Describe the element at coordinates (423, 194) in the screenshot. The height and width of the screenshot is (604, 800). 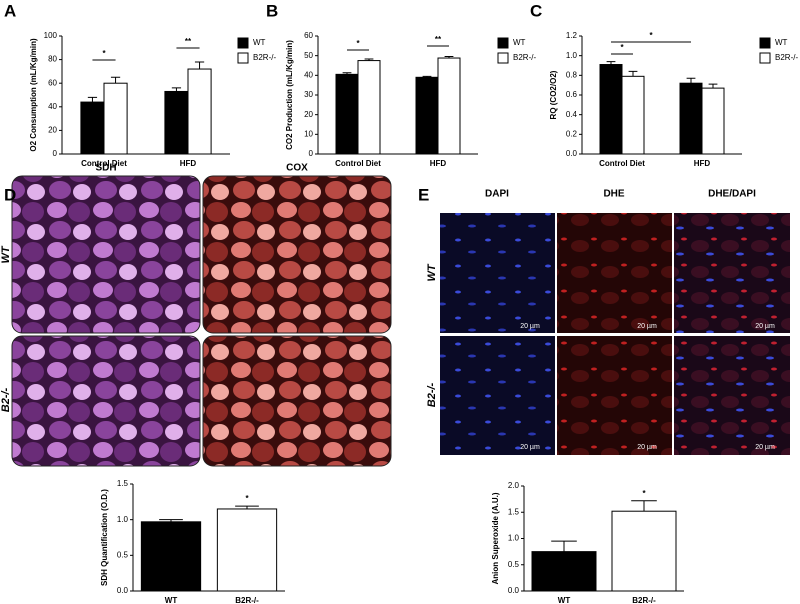
I see `panel-label: E` at that location.